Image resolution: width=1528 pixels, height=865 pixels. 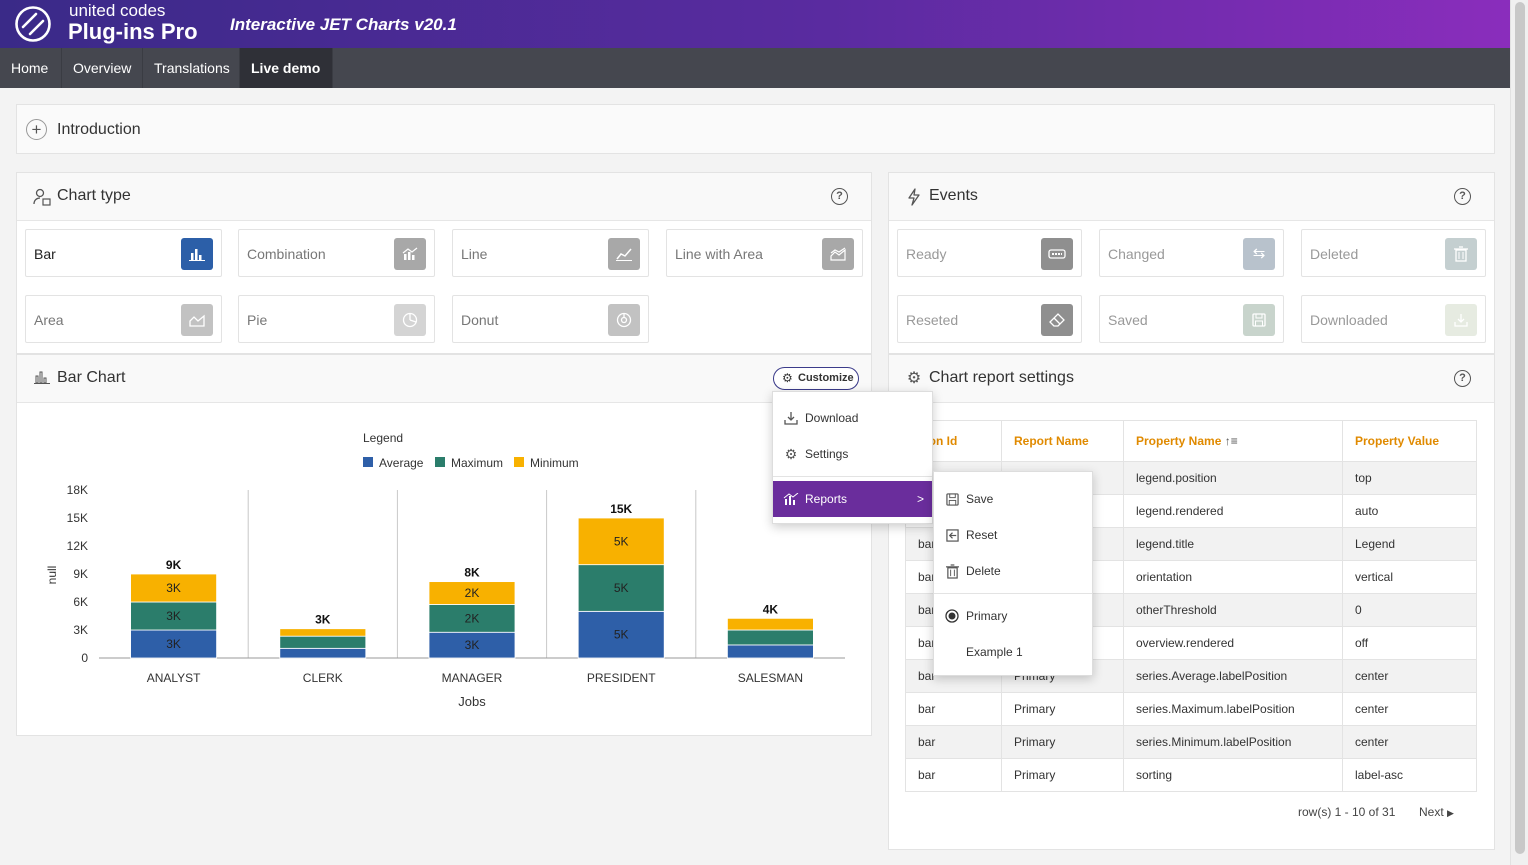 I want to click on chart-option-donut: Donut, so click(x=550, y=319).